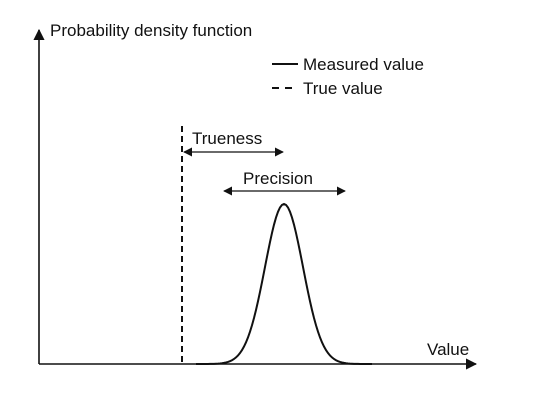  I want to click on measured-value-curve, so click(284, 283).